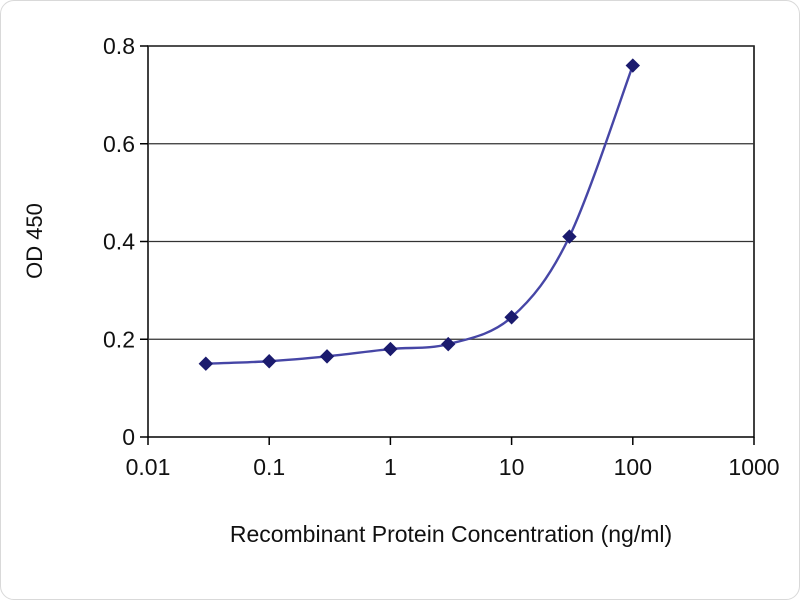 The image size is (800, 600). Describe the element at coordinates (148, 467) in the screenshot. I see `x-tick-label: 0.01` at that location.